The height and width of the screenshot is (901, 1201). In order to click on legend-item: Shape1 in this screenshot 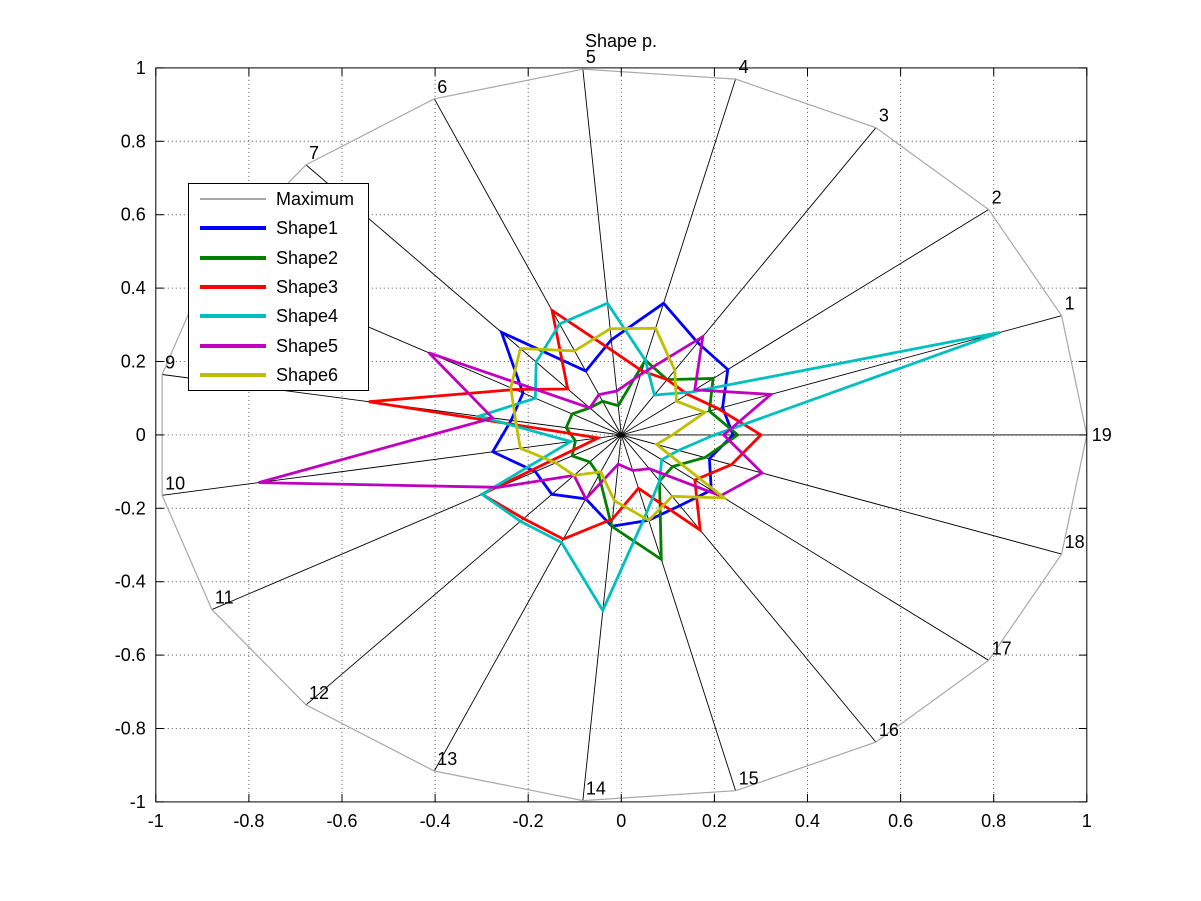, I will do `click(278, 228)`.